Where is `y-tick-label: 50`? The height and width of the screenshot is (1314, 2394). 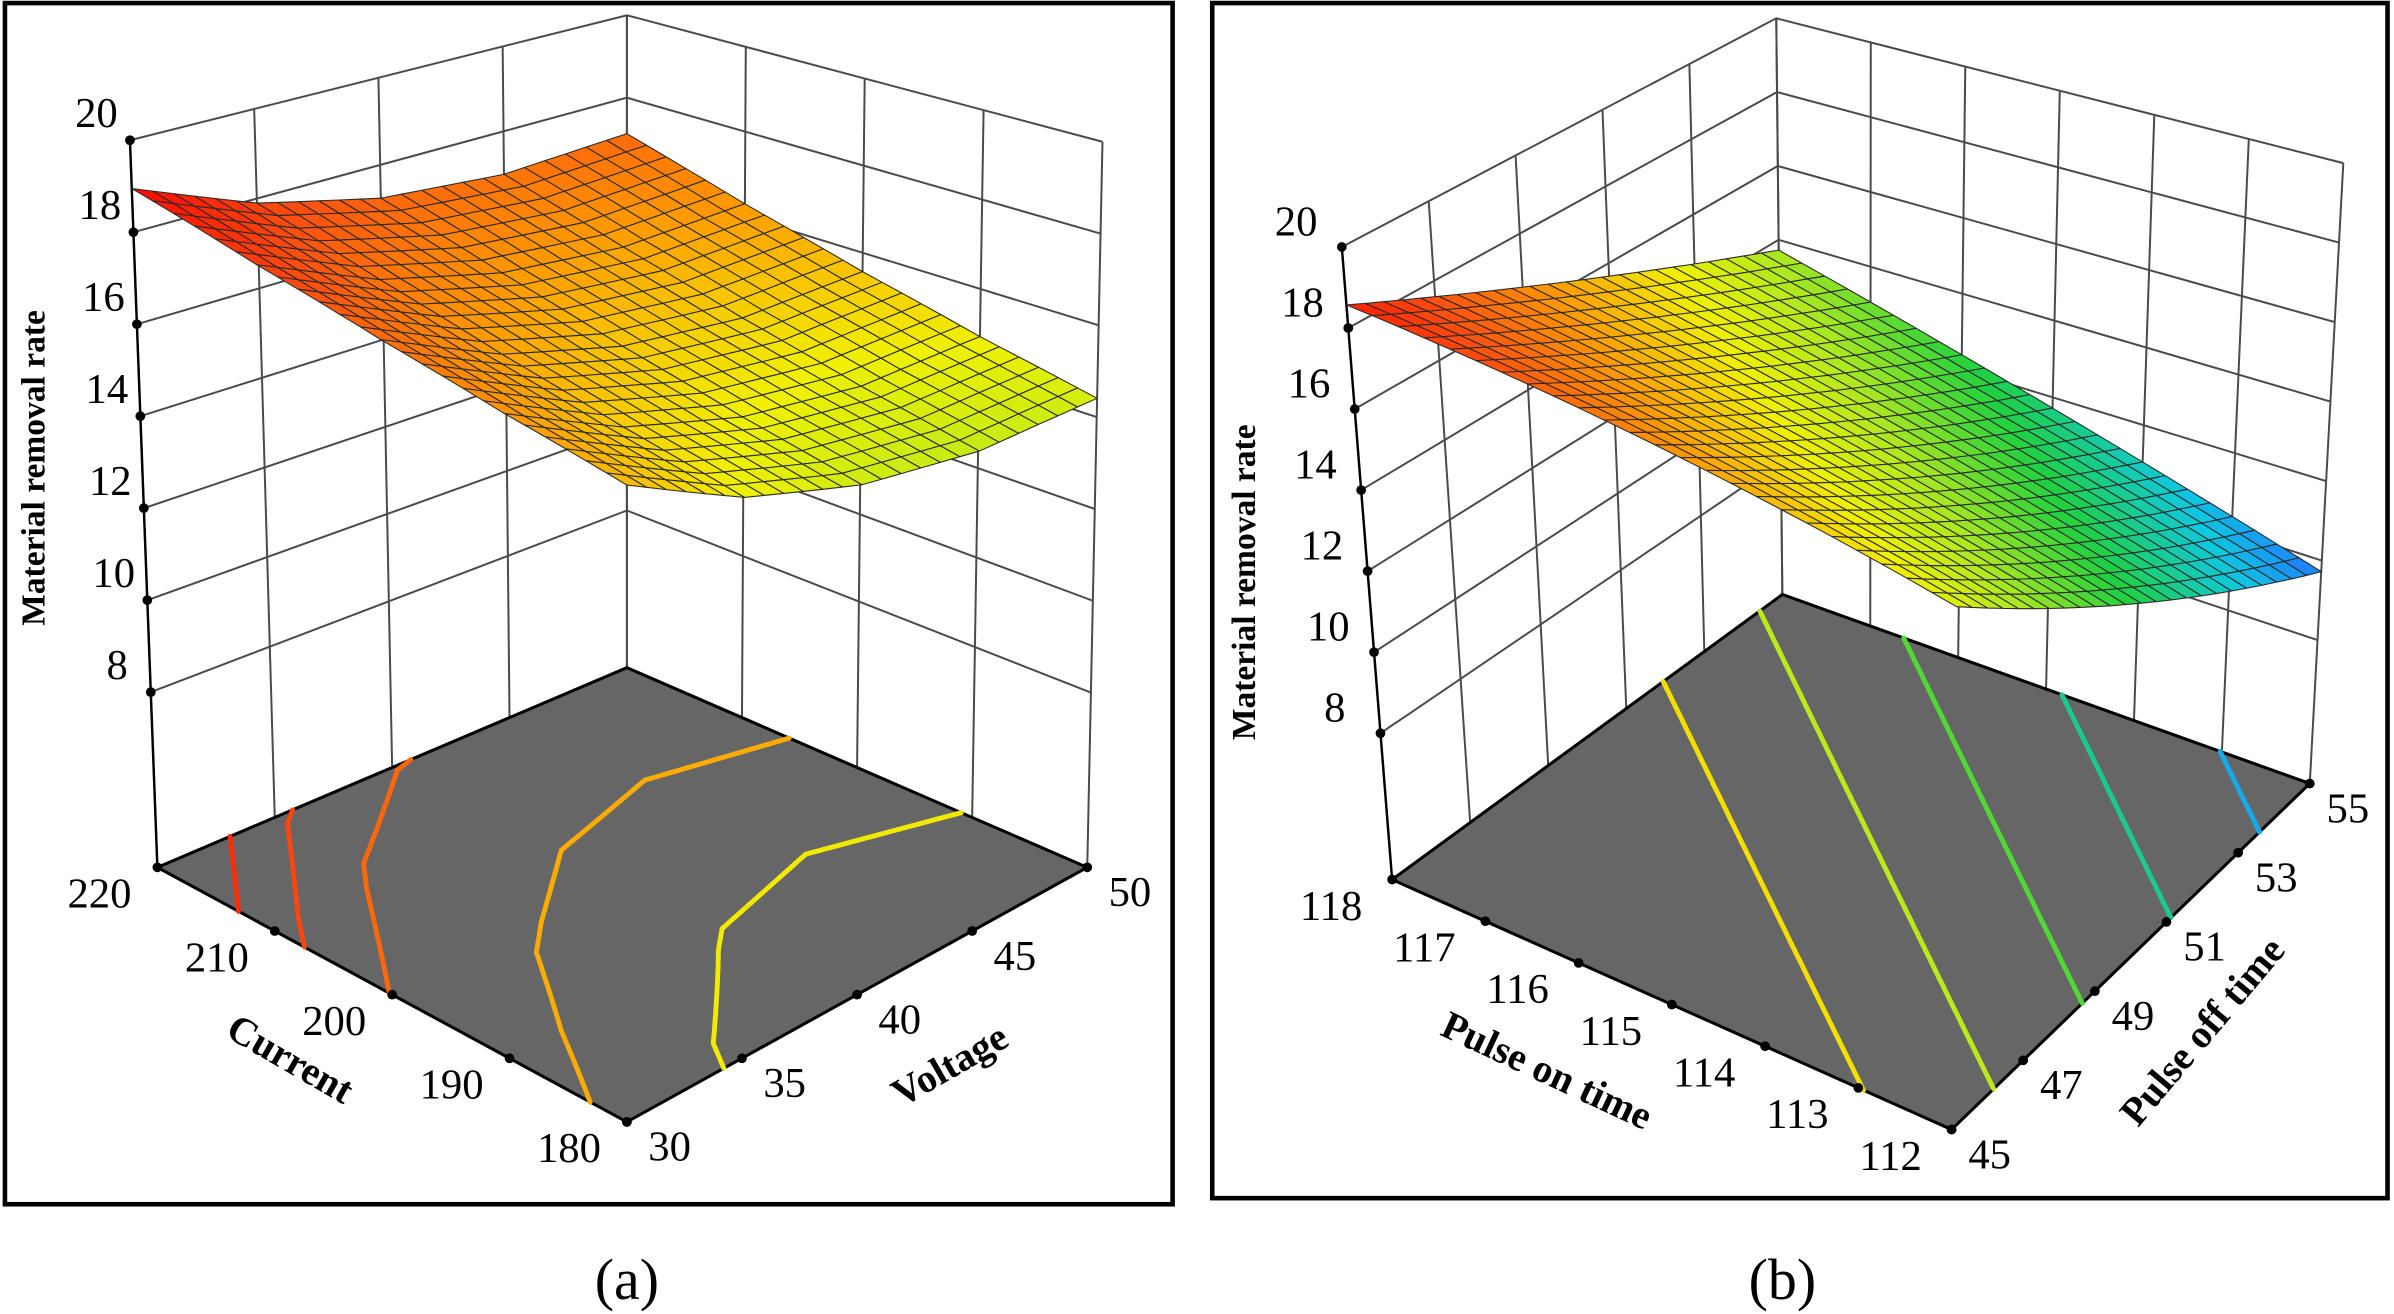
y-tick-label: 50 is located at coordinates (1130, 892).